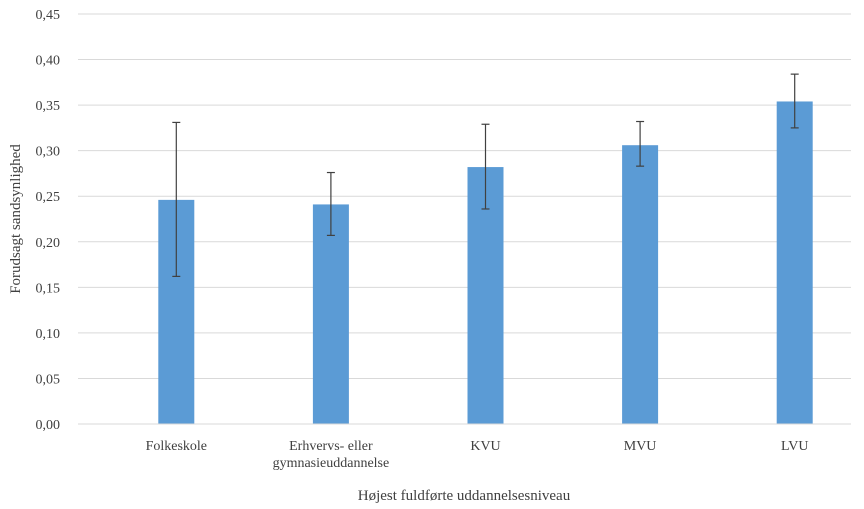  Describe the element at coordinates (48, 334) in the screenshot. I see `y-tick-label: 0,10` at that location.